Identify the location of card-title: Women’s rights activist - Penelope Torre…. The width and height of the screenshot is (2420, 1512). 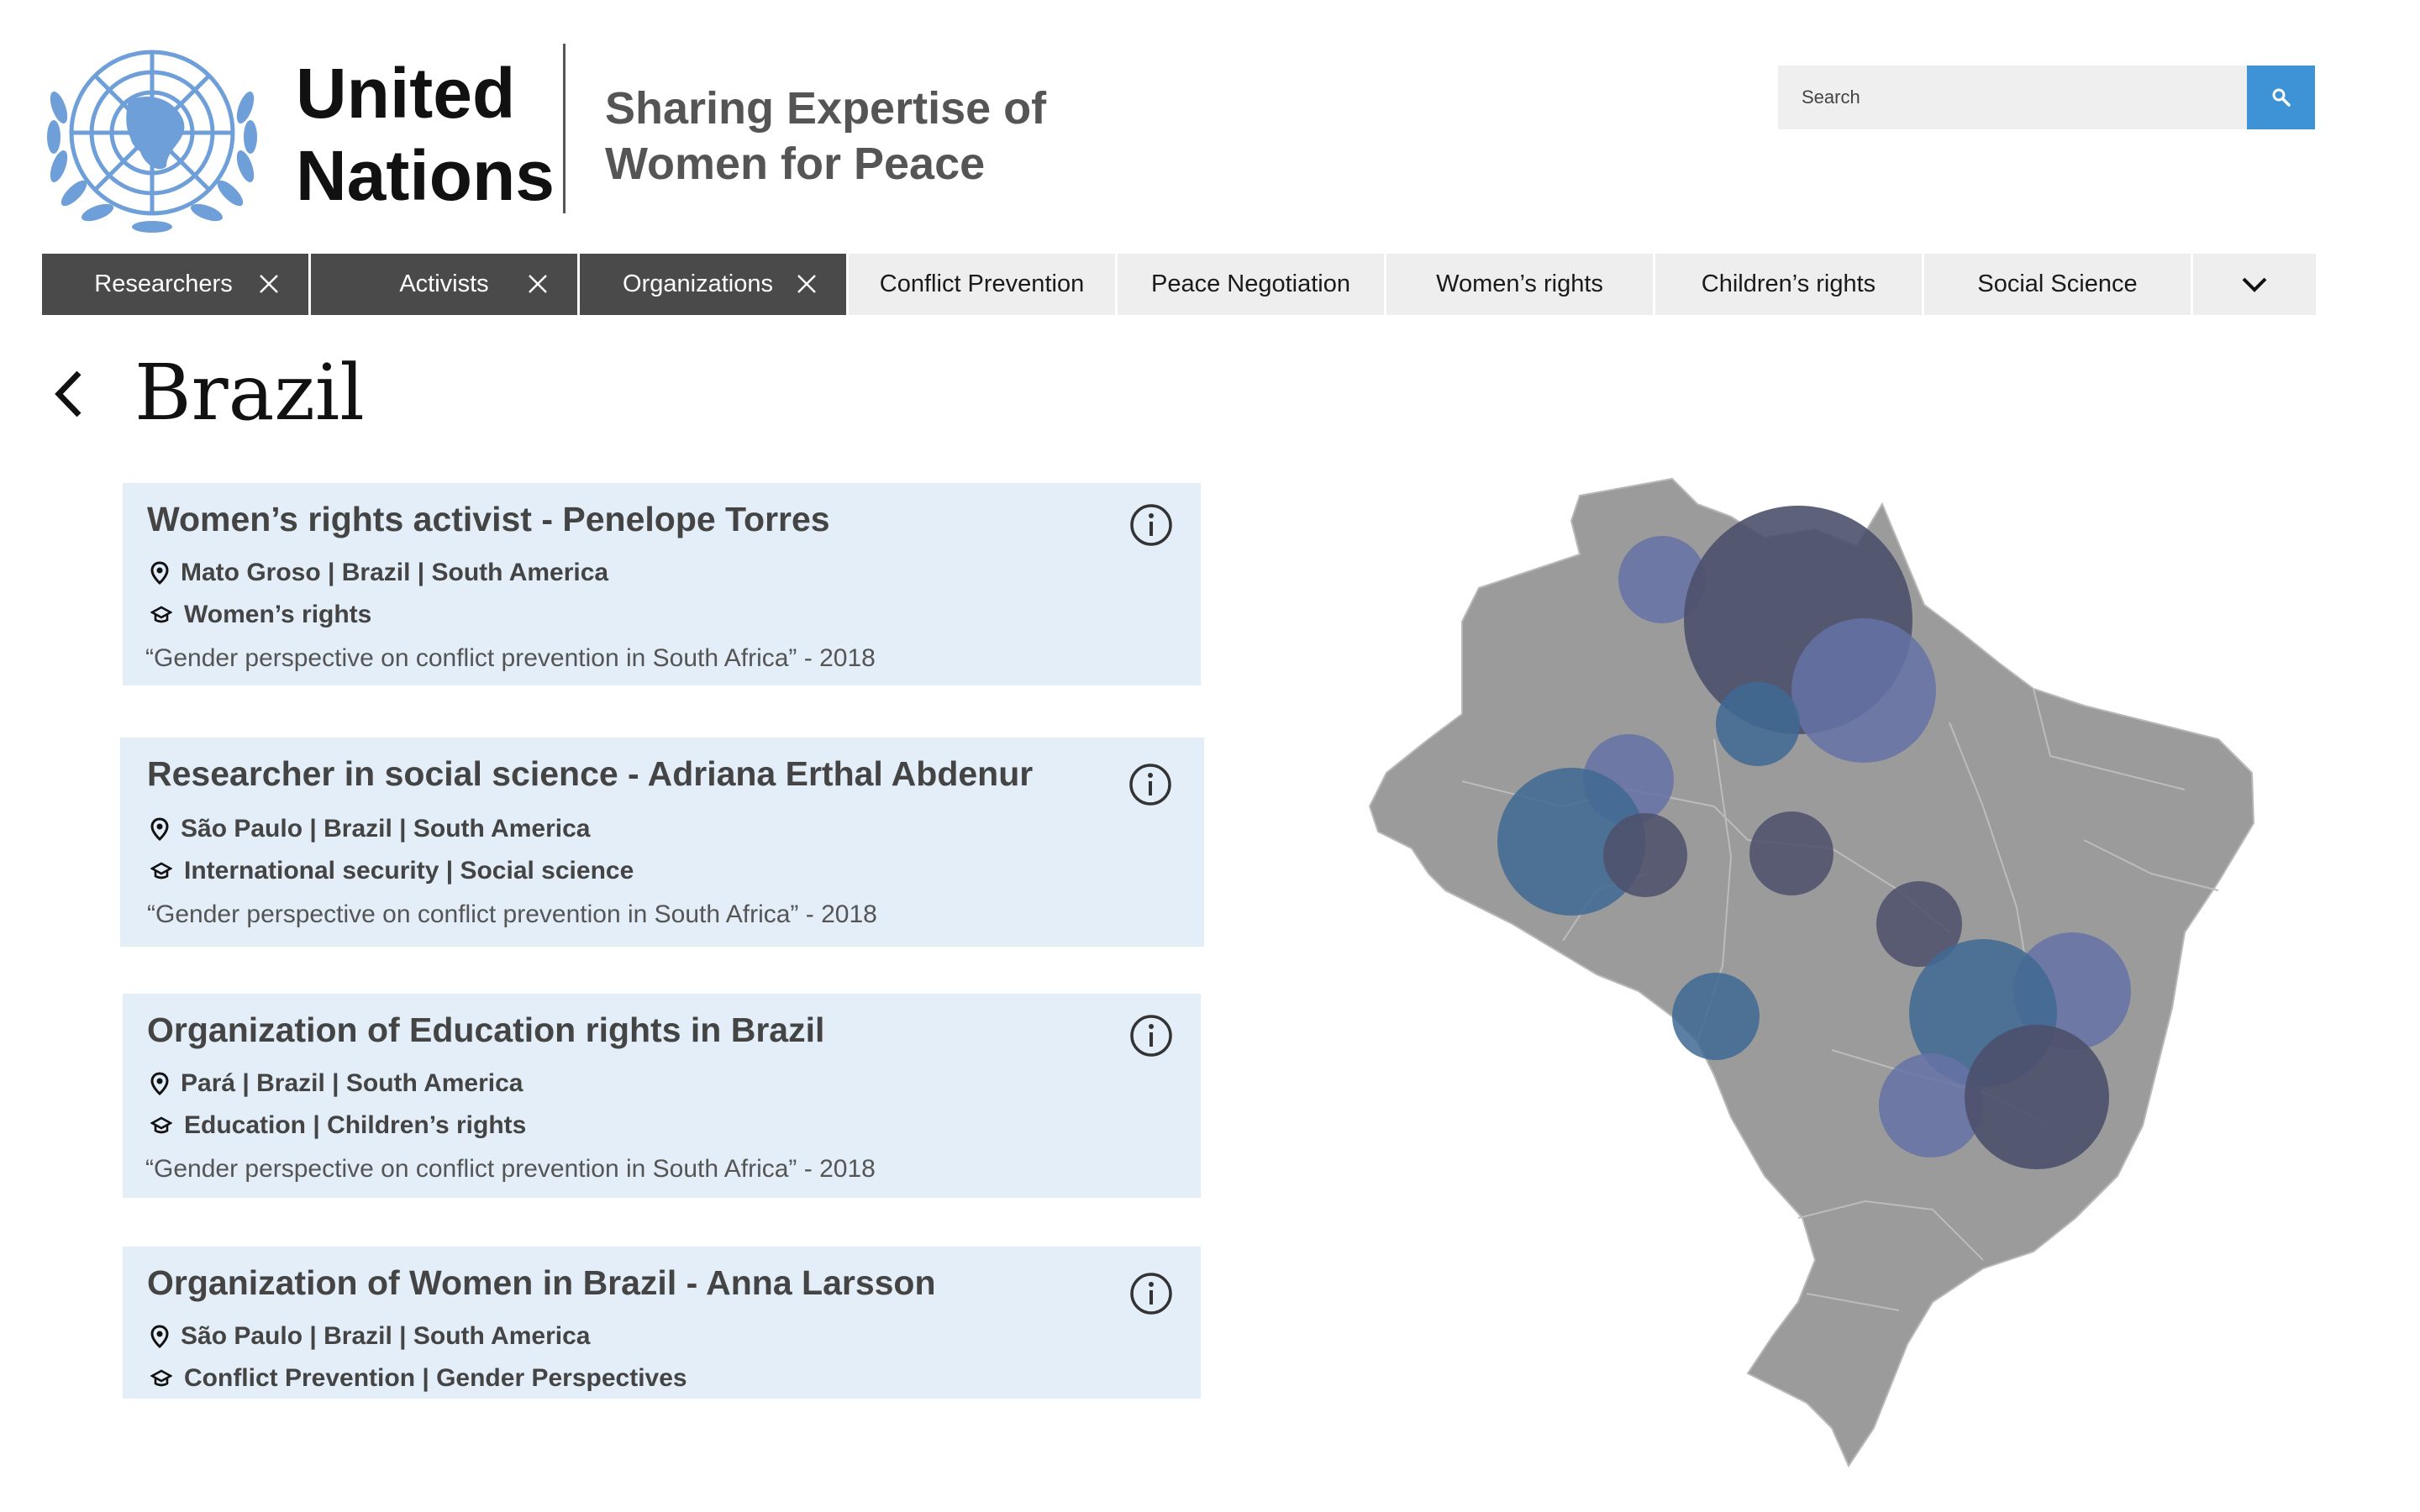
(488, 519).